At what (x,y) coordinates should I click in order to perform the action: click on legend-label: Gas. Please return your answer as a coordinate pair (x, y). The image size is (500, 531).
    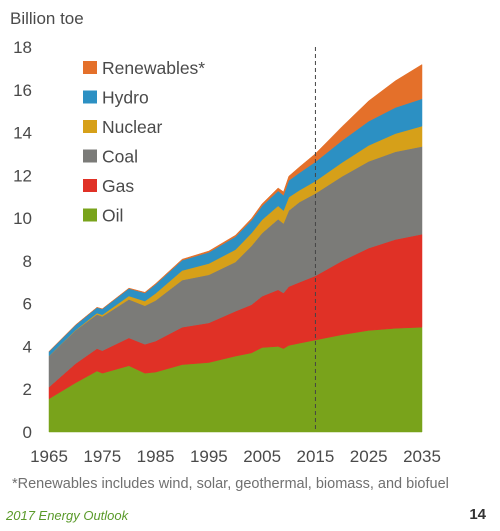
    Looking at the image, I should click on (118, 186).